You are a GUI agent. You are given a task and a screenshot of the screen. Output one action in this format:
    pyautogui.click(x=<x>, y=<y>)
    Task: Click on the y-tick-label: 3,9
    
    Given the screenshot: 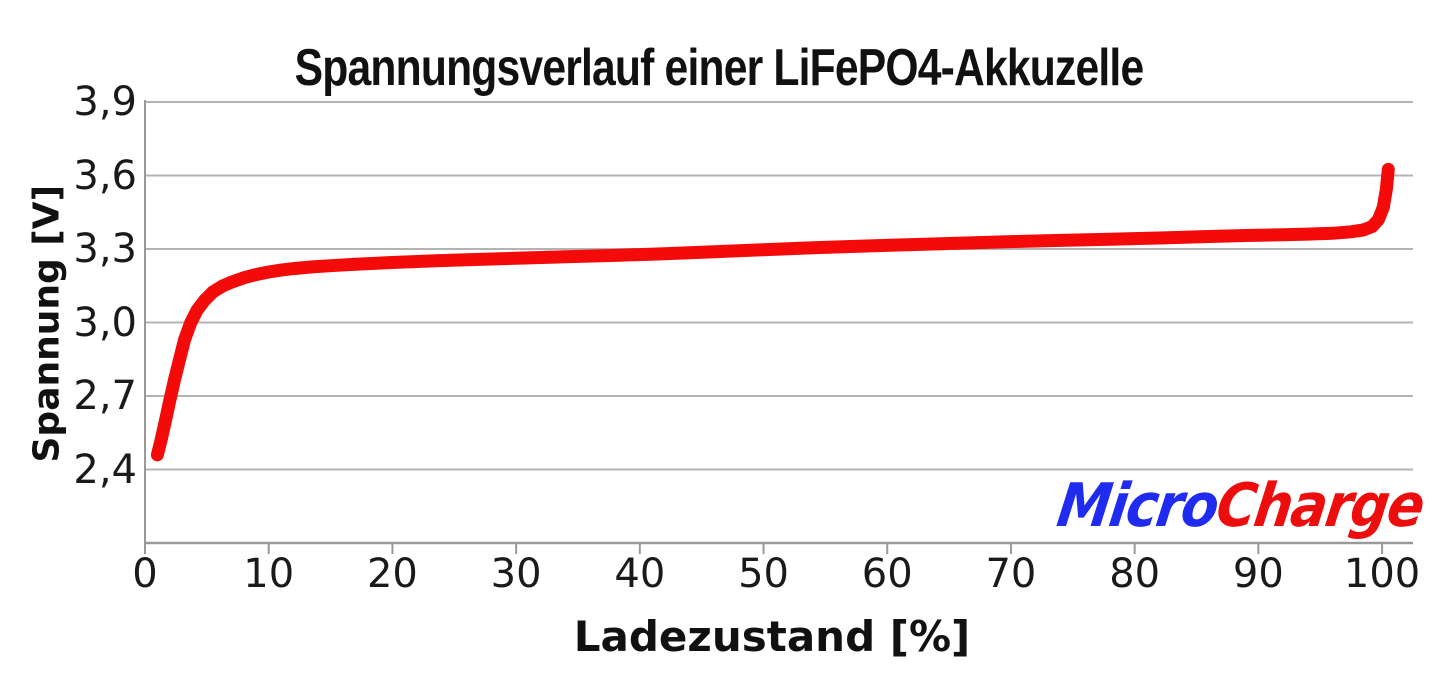 What is the action you would take?
    pyautogui.click(x=105, y=102)
    